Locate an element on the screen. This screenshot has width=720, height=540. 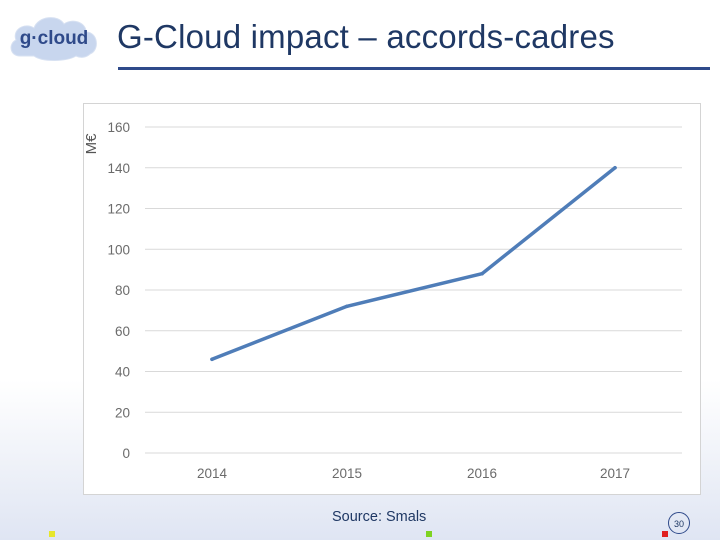
logo-cloud-shape is located at coordinates (53, 39).